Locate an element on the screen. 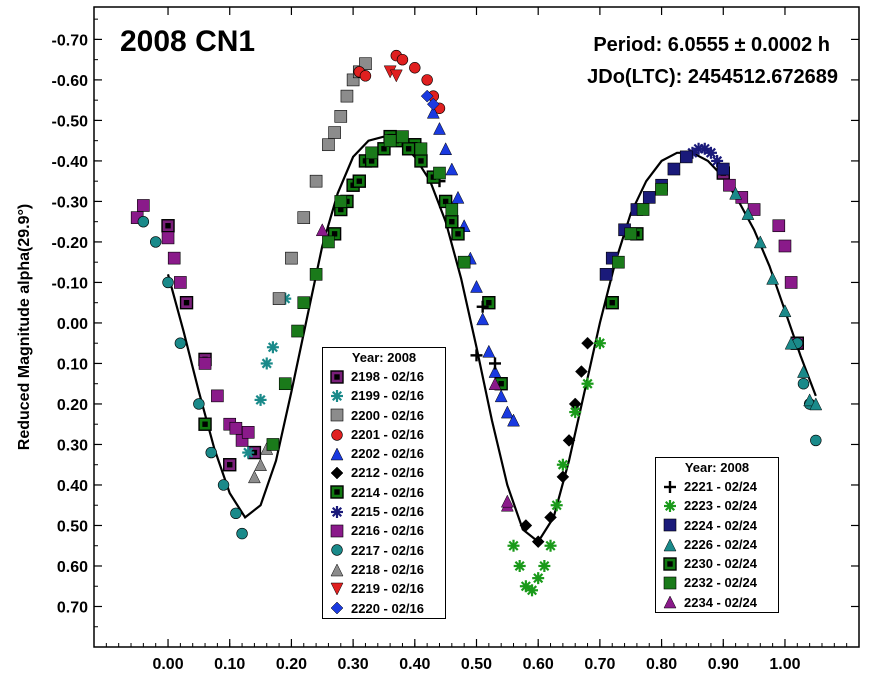 This screenshot has height=677, width=873. period-annotation: Period: 6.0555 ± 0.0002 h is located at coordinates (711, 45).